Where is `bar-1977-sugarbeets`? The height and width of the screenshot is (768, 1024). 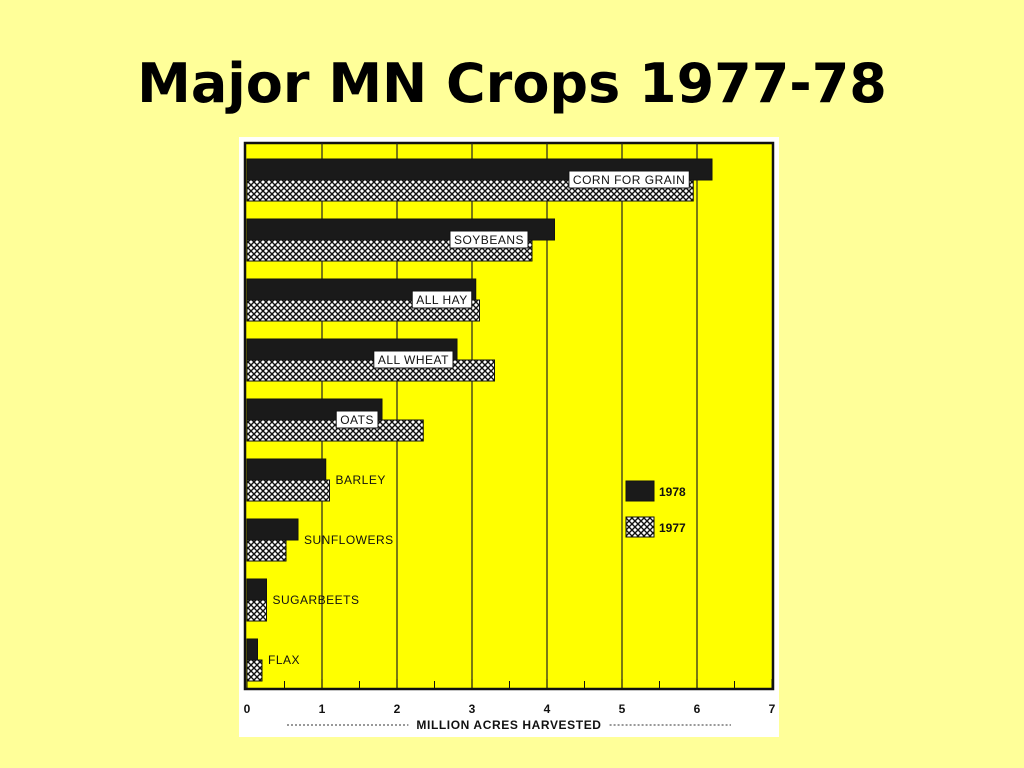
bar-1977-sugarbeets is located at coordinates (256, 610).